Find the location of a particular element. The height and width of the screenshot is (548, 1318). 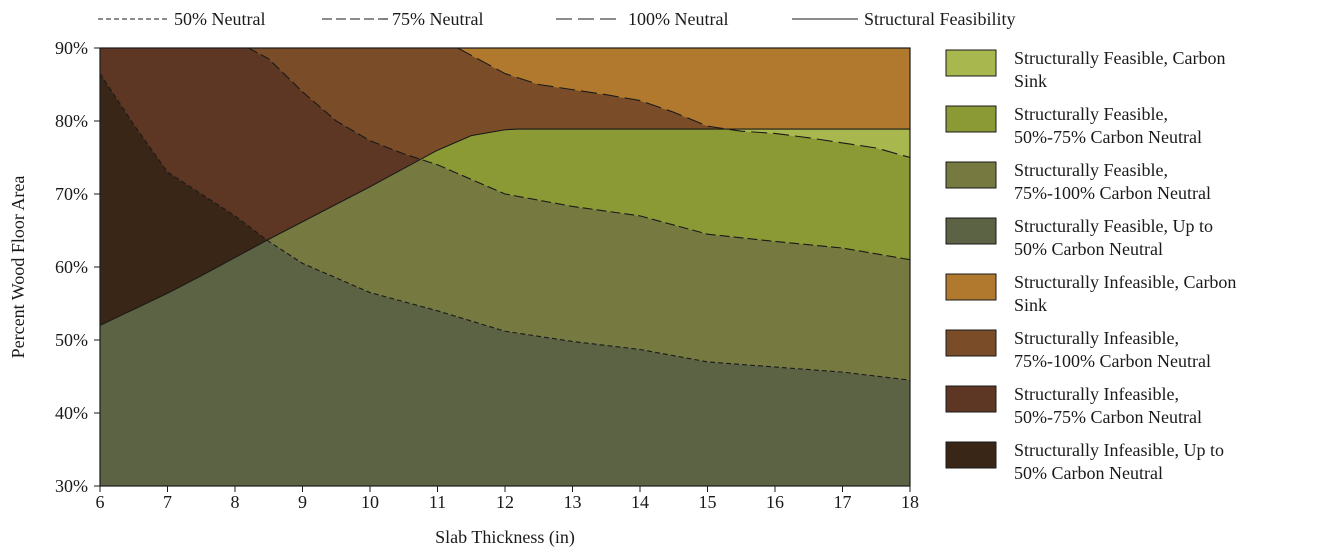

x-tick-label: 14 is located at coordinates (640, 502).